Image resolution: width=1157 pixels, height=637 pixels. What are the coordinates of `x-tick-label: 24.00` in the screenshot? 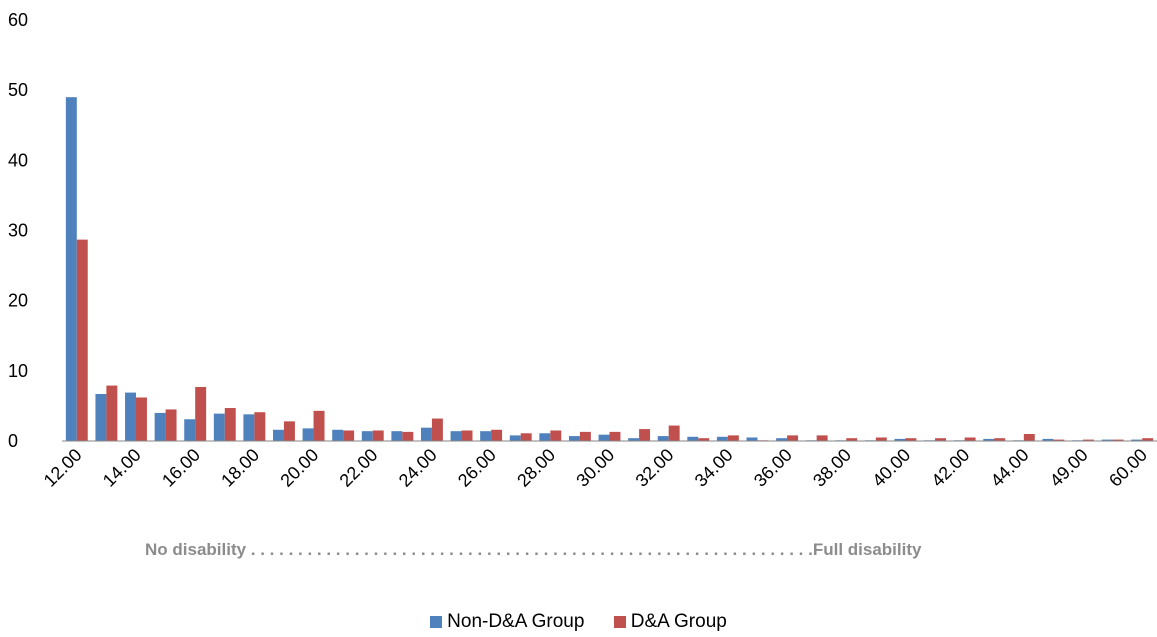 It's located at (418, 468).